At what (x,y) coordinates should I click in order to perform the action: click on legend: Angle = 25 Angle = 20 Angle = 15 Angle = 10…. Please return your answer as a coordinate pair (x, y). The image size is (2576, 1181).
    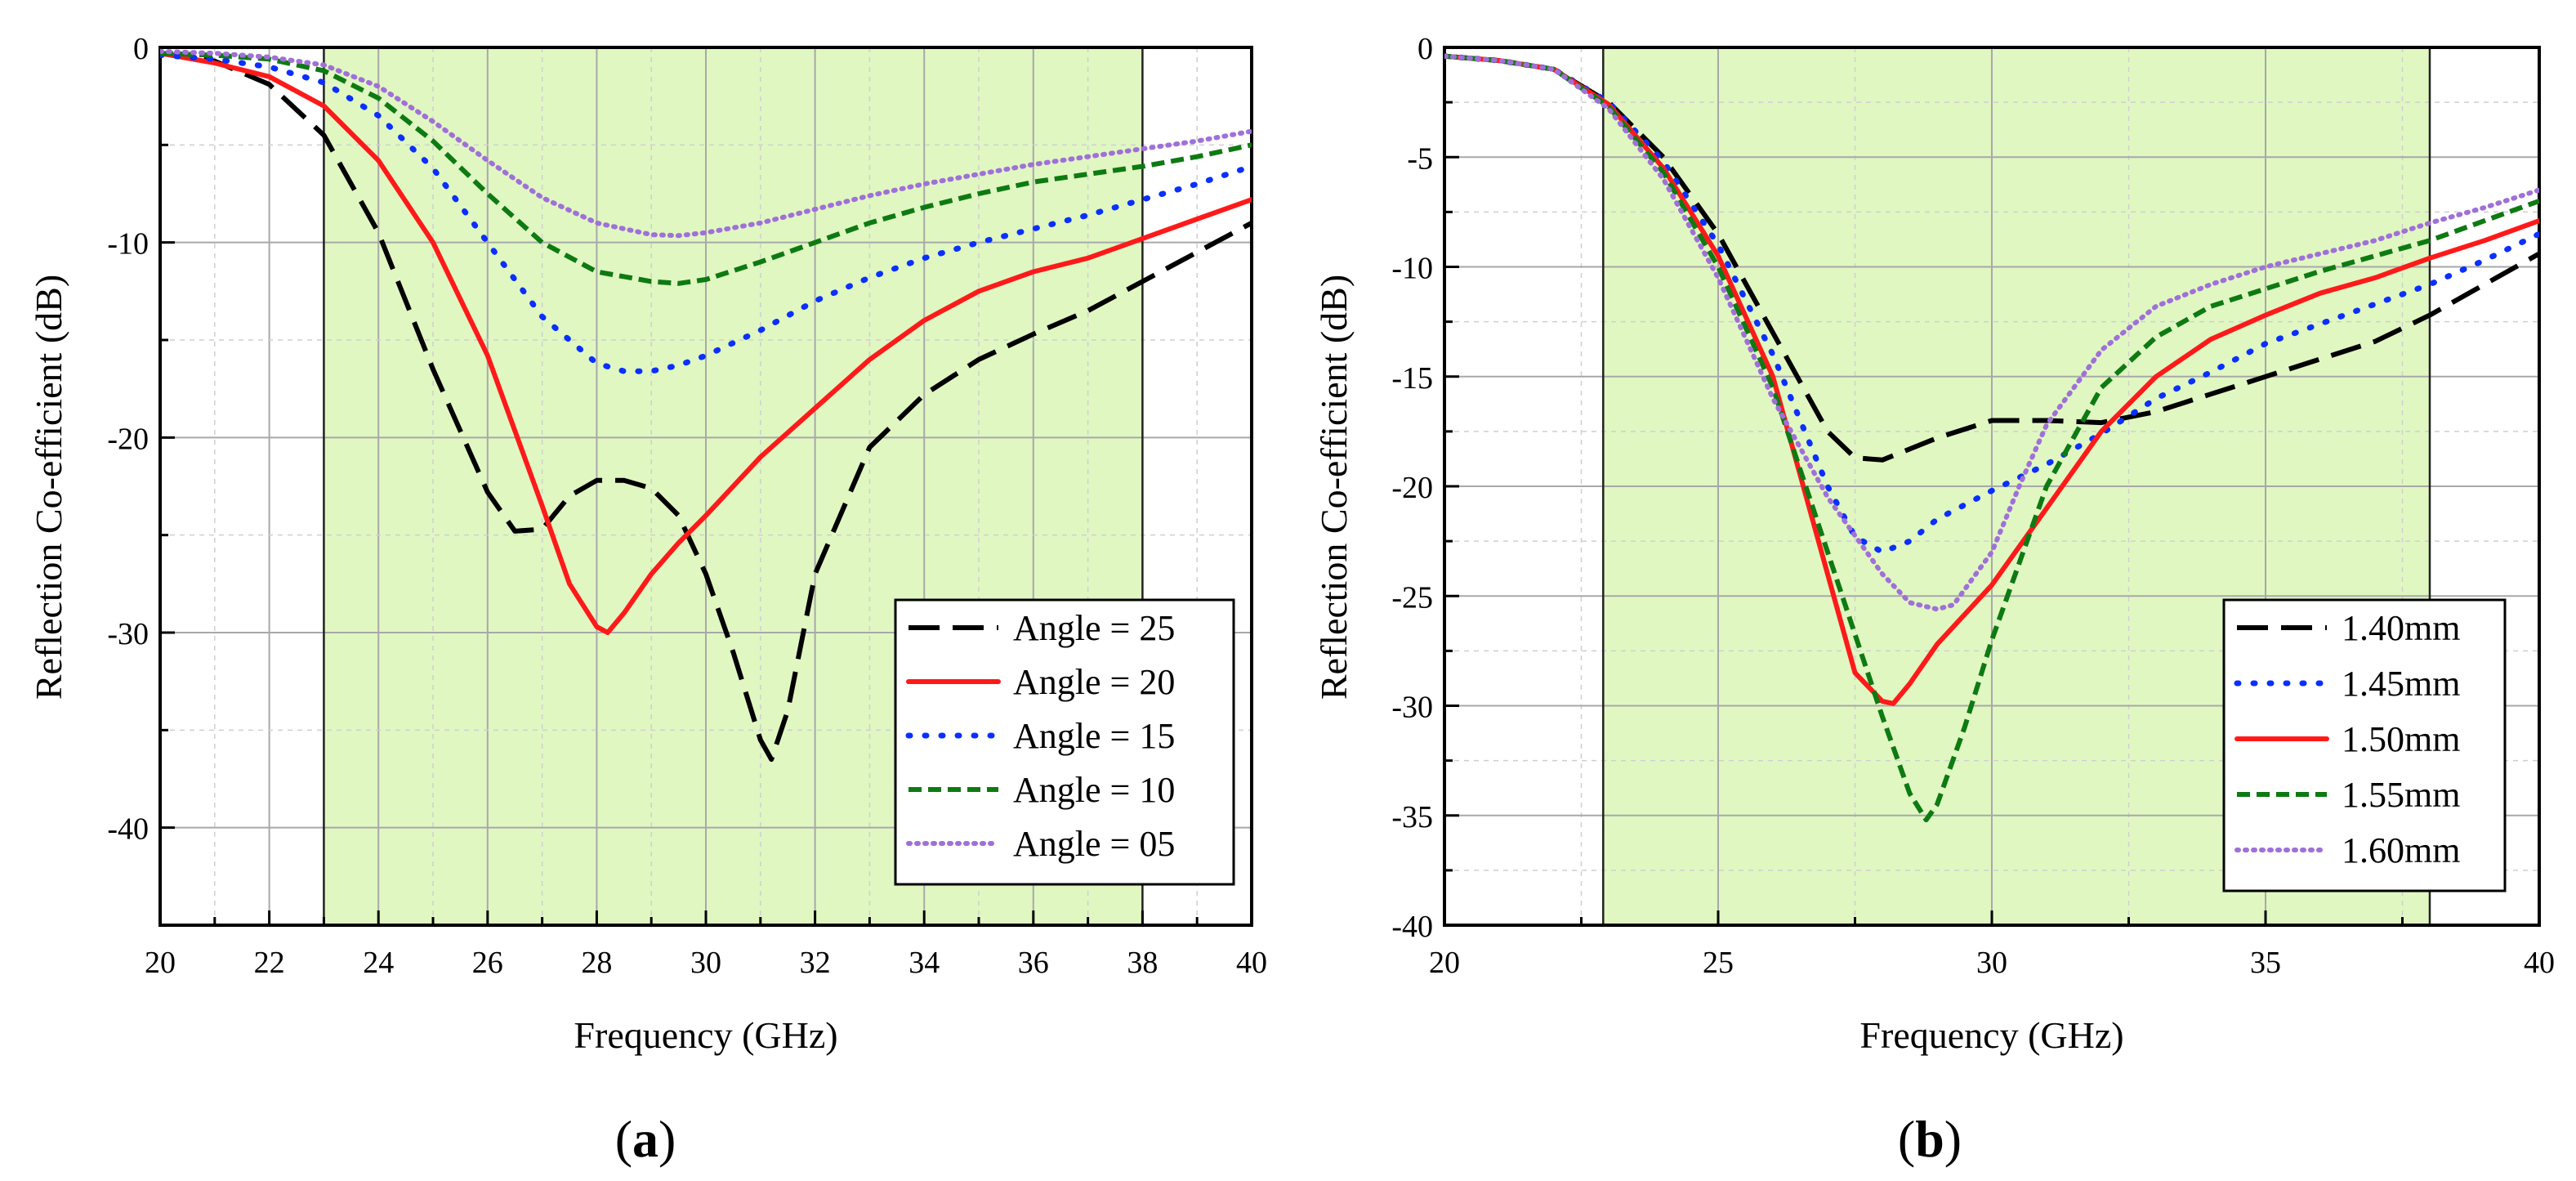
    Looking at the image, I should click on (1065, 742).